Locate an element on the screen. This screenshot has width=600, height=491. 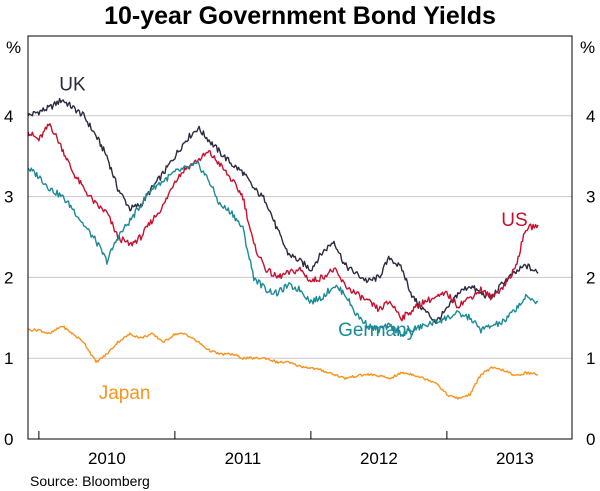
x-tick-label-2011: 2011 is located at coordinates (243, 458).